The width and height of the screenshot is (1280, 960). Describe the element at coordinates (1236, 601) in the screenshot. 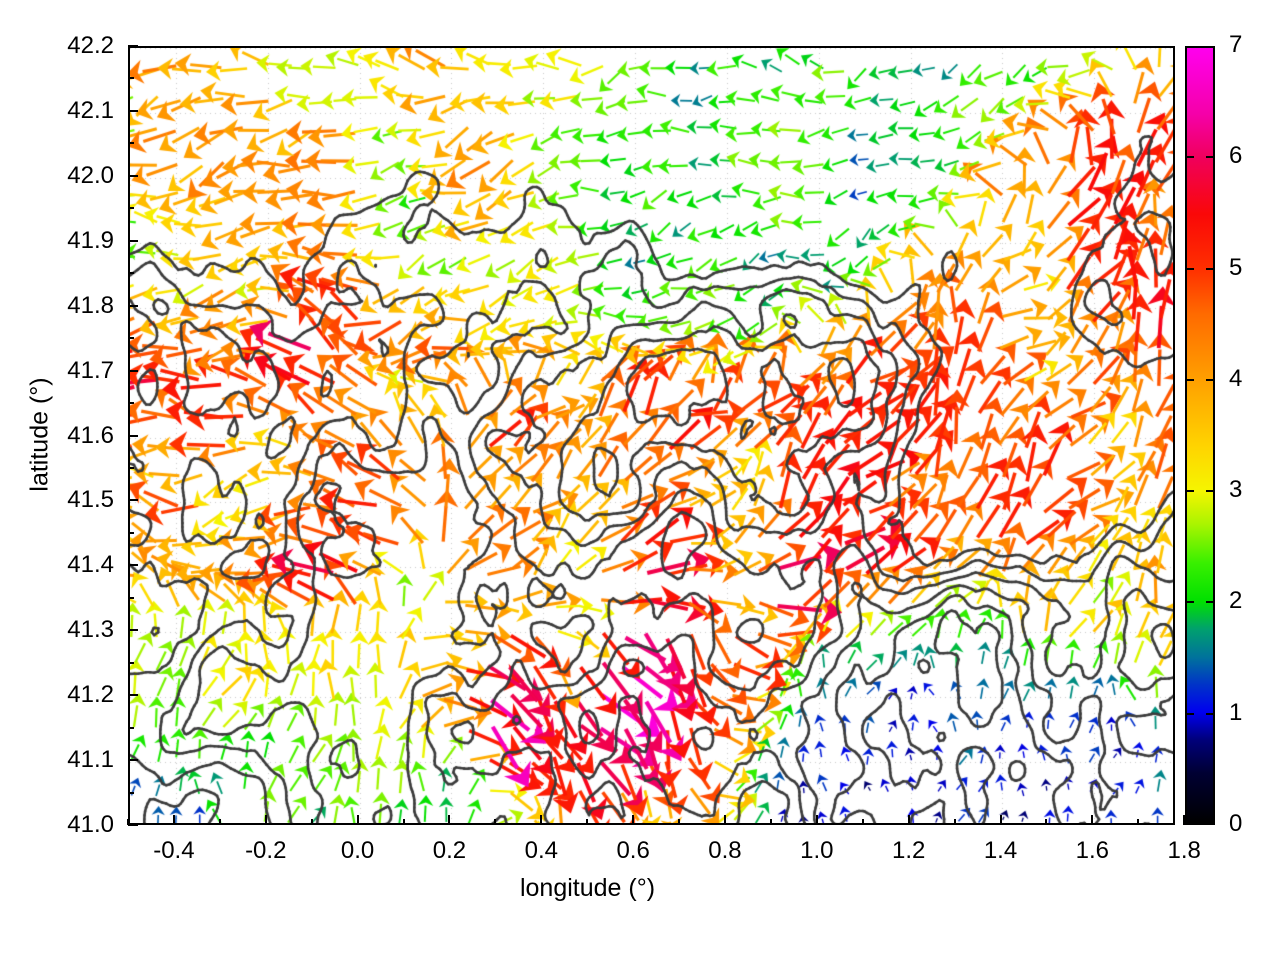

I see `colorbar-tick-label: 2` at that location.